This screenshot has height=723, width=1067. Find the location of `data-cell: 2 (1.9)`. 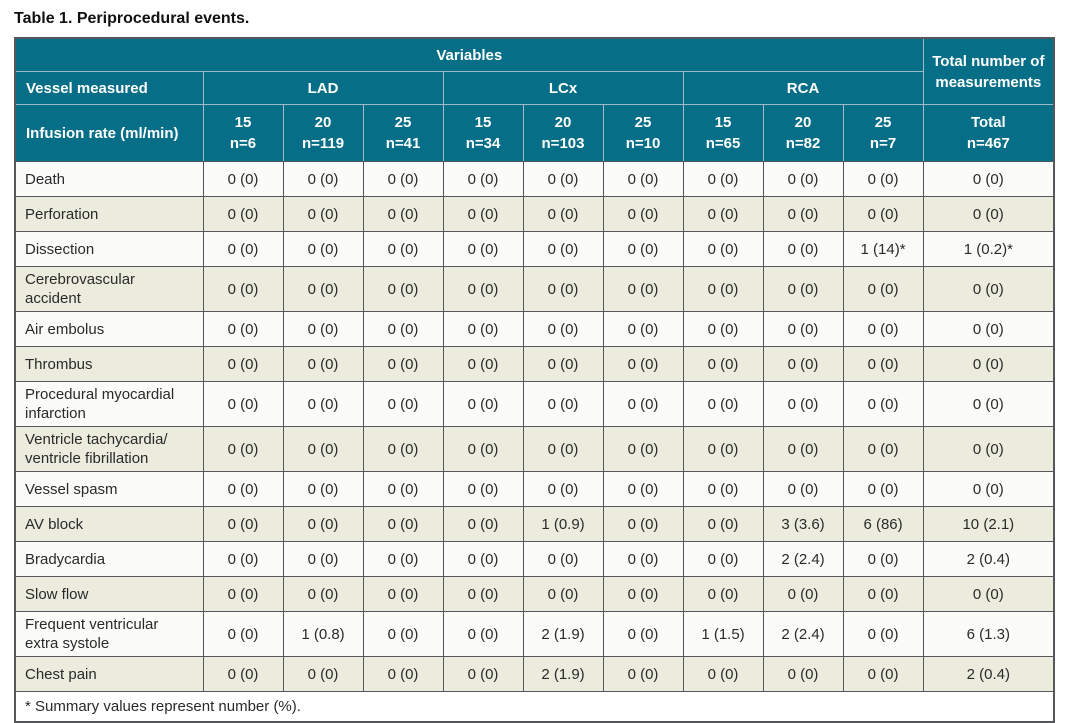

data-cell: 2 (1.9) is located at coordinates (563, 634).